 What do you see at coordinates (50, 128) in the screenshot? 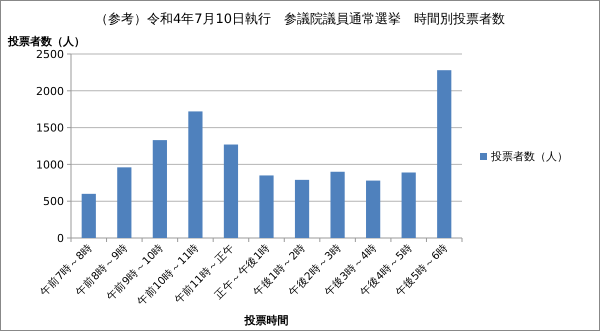
I see `y-tick-label: 1500` at bounding box center [50, 128].